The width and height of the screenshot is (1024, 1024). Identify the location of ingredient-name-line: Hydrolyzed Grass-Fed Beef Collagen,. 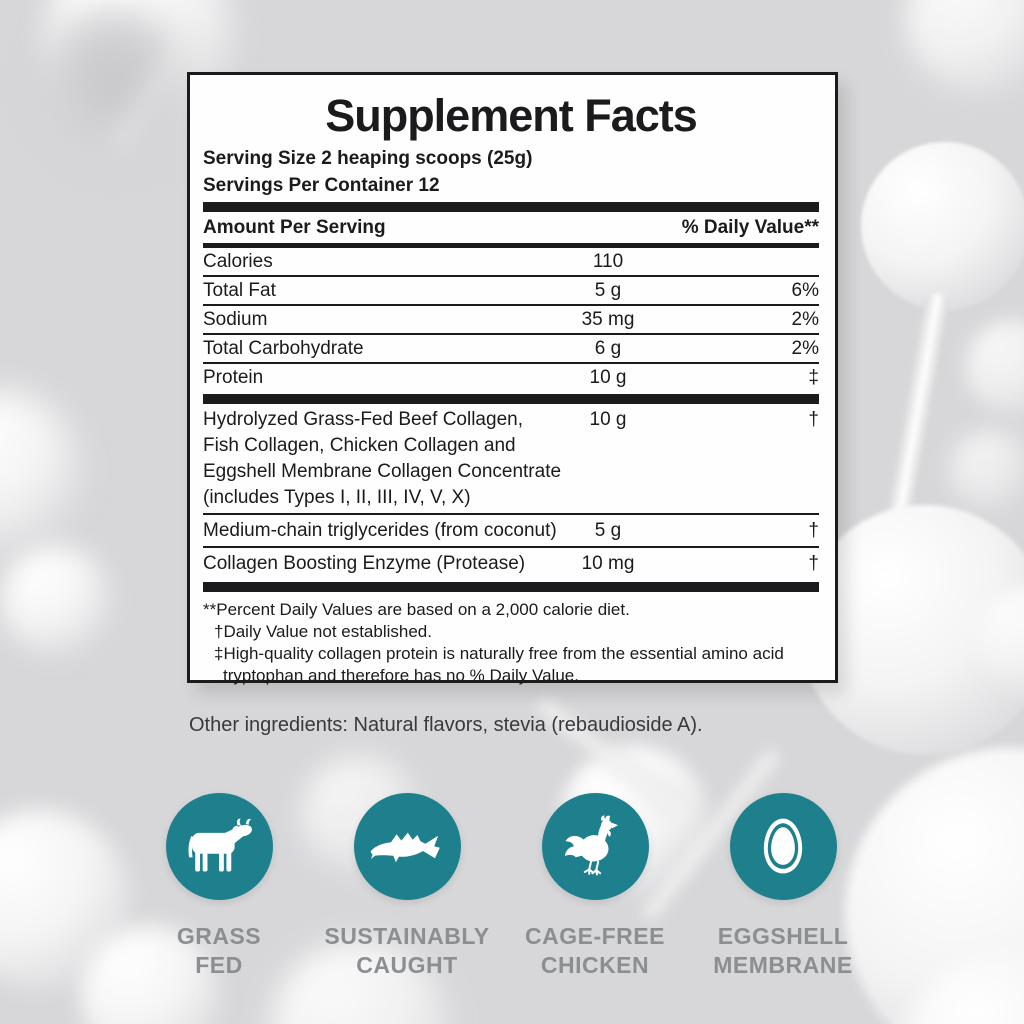
(363, 419).